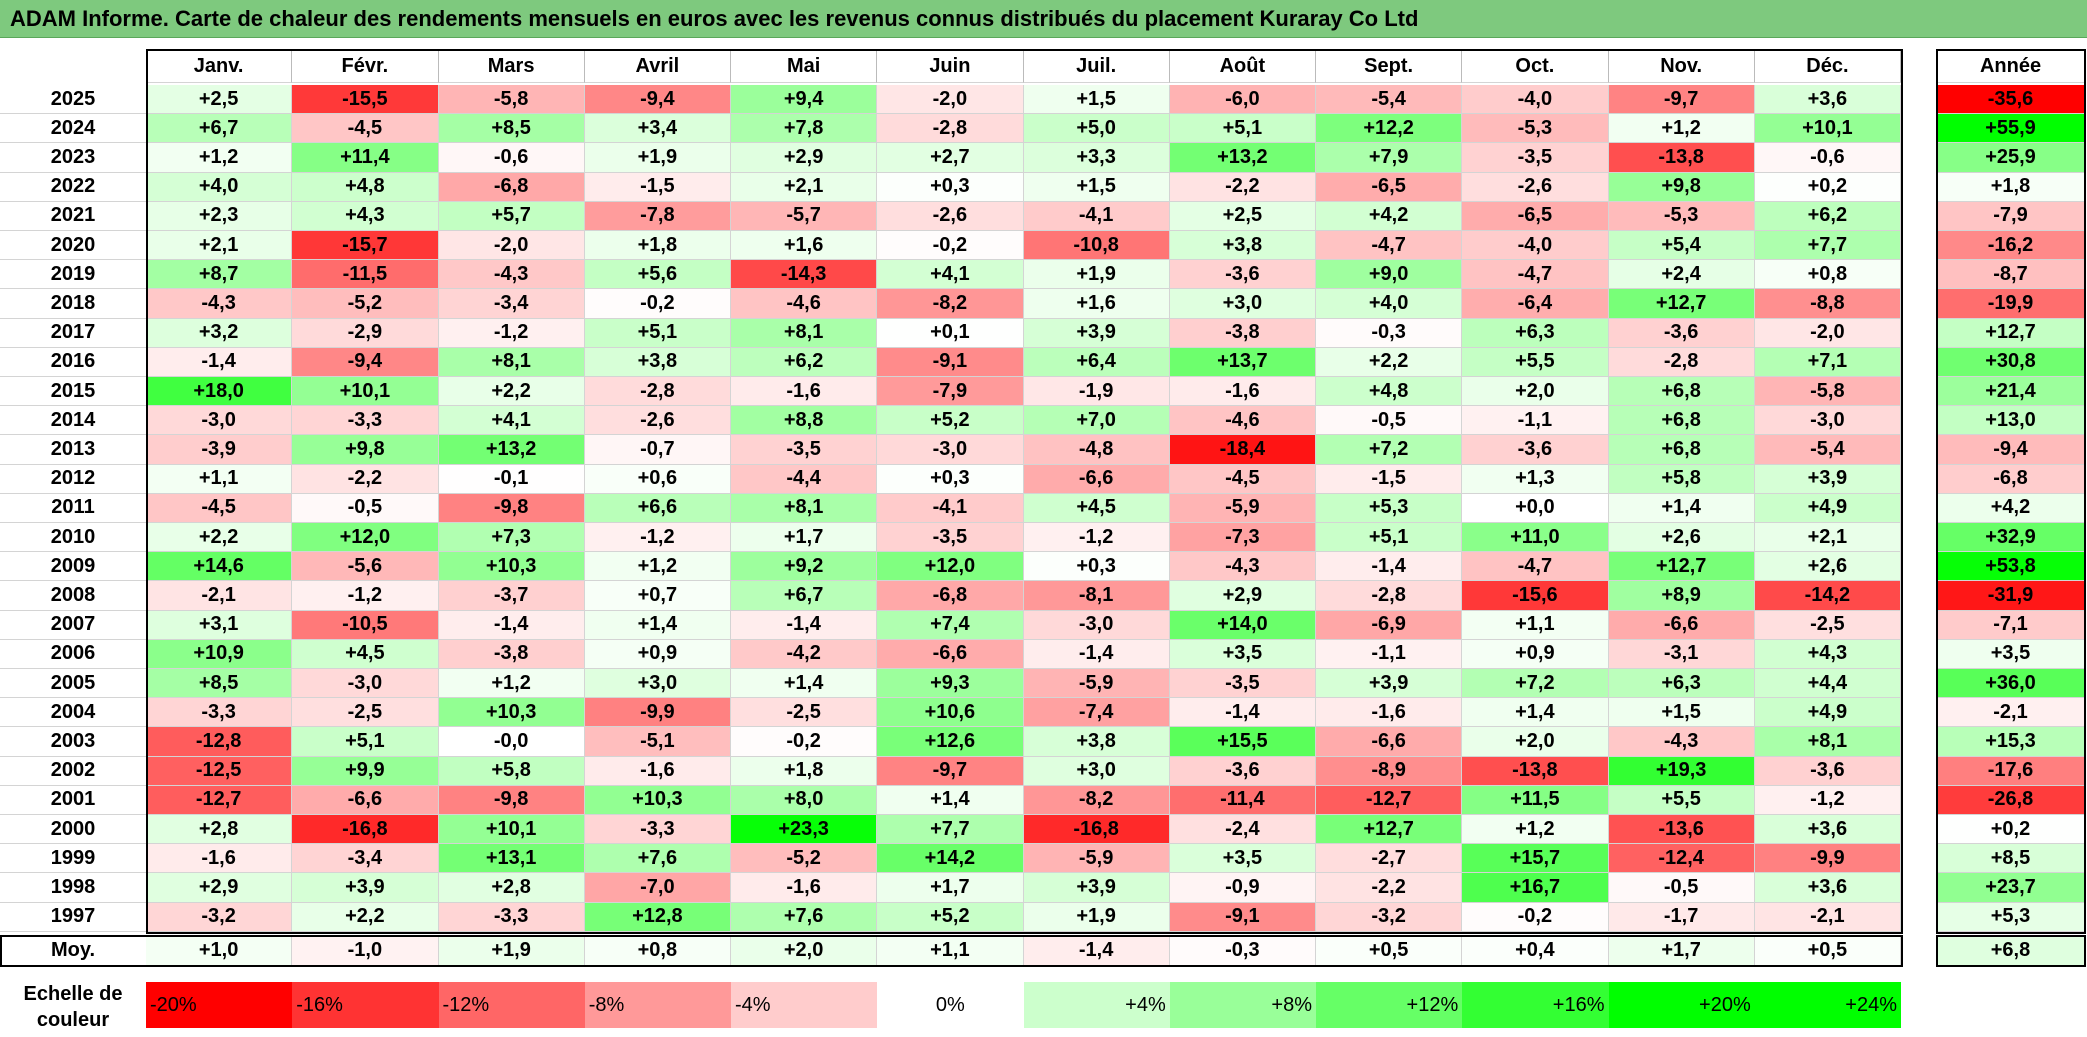  What do you see at coordinates (511, 538) in the screenshot?
I see `heatmap-cell: +7,3` at bounding box center [511, 538].